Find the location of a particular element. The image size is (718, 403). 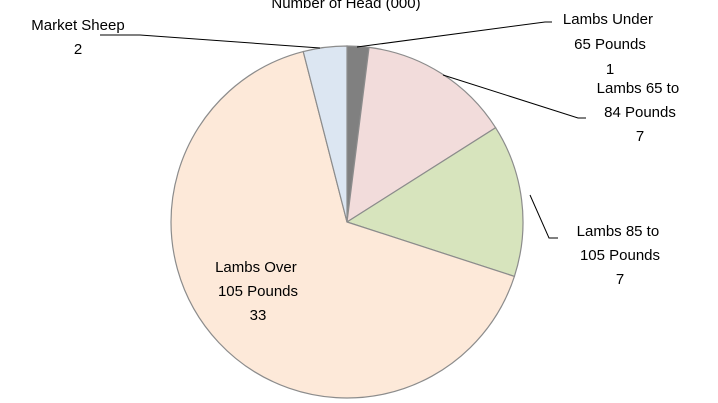

value-label: 1 is located at coordinates (610, 69).